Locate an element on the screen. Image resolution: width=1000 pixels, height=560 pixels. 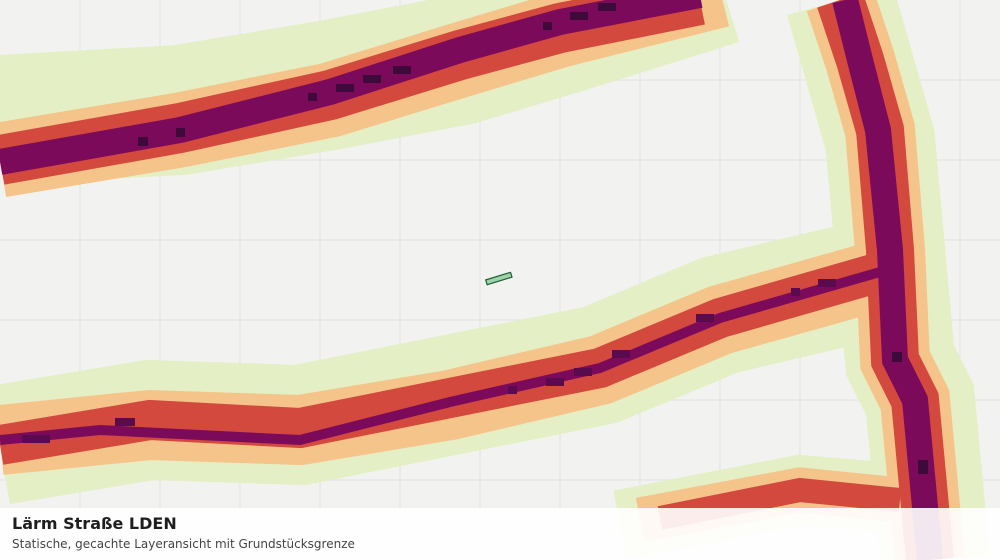
parcel-boundary is located at coordinates (498, 278).